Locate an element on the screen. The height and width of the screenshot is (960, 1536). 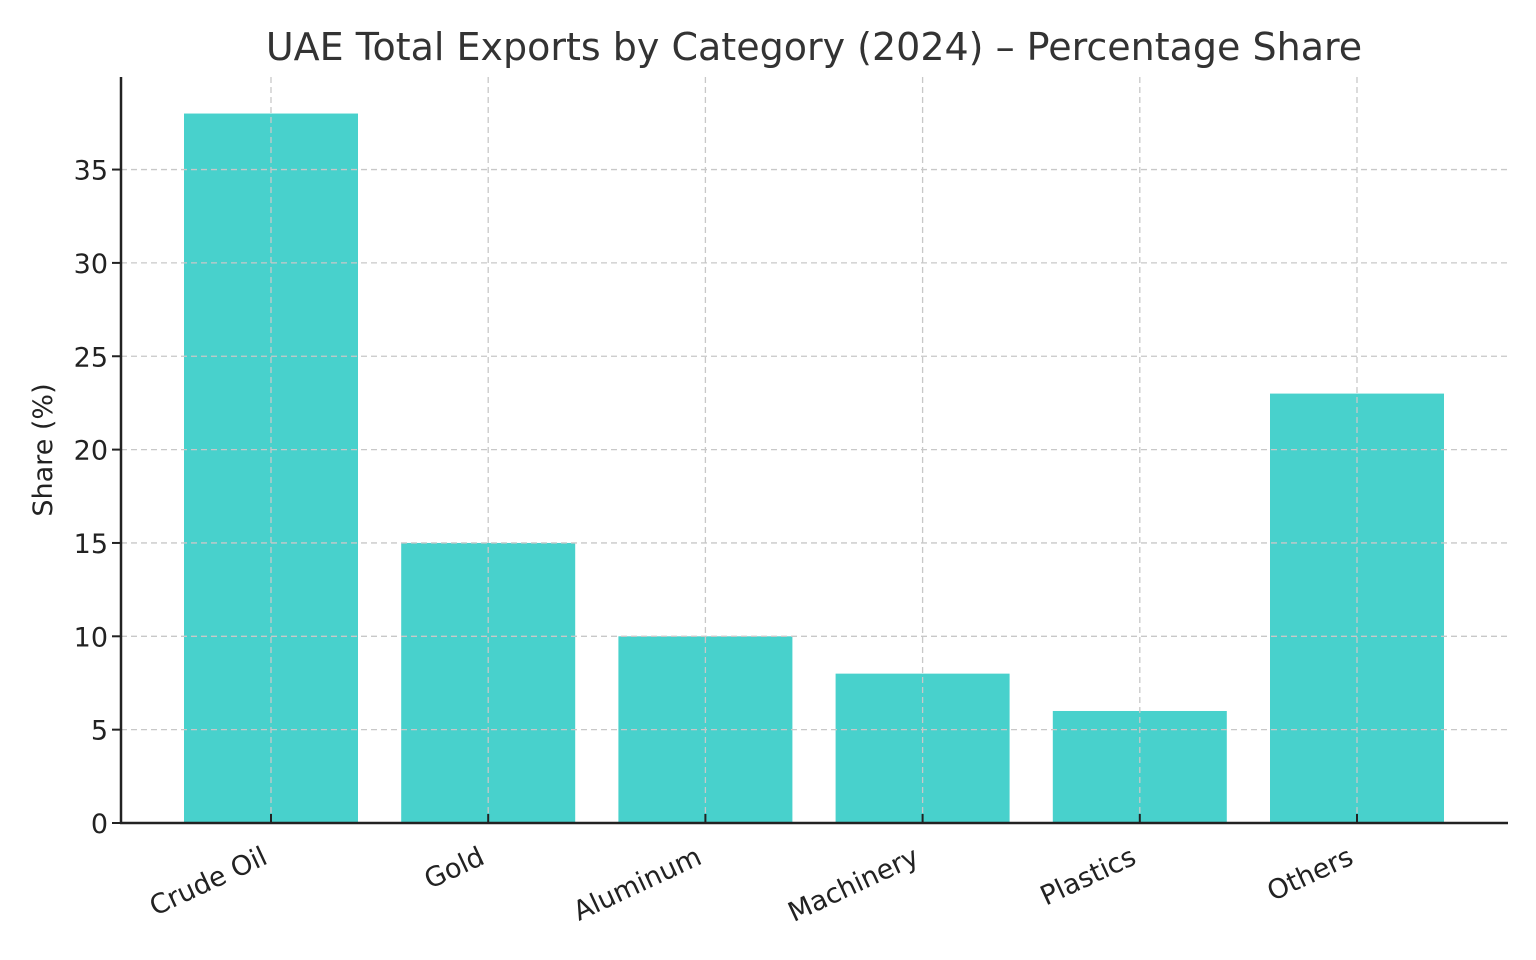
y-tick-label: 15 is located at coordinates (91, 544).